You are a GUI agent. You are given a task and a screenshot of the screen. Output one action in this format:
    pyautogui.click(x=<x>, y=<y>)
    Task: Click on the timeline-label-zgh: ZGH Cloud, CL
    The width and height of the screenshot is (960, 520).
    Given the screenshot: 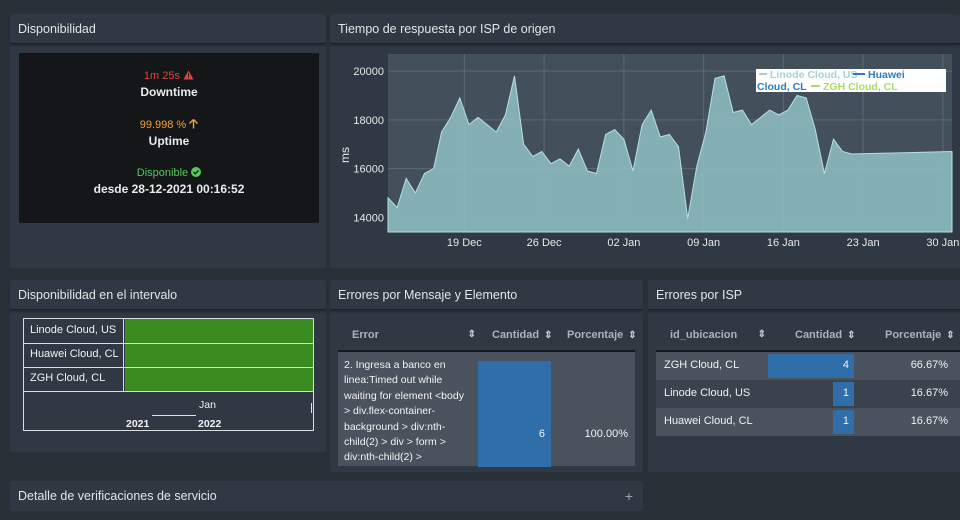 What is the action you would take?
    pyautogui.click(x=68, y=378)
    